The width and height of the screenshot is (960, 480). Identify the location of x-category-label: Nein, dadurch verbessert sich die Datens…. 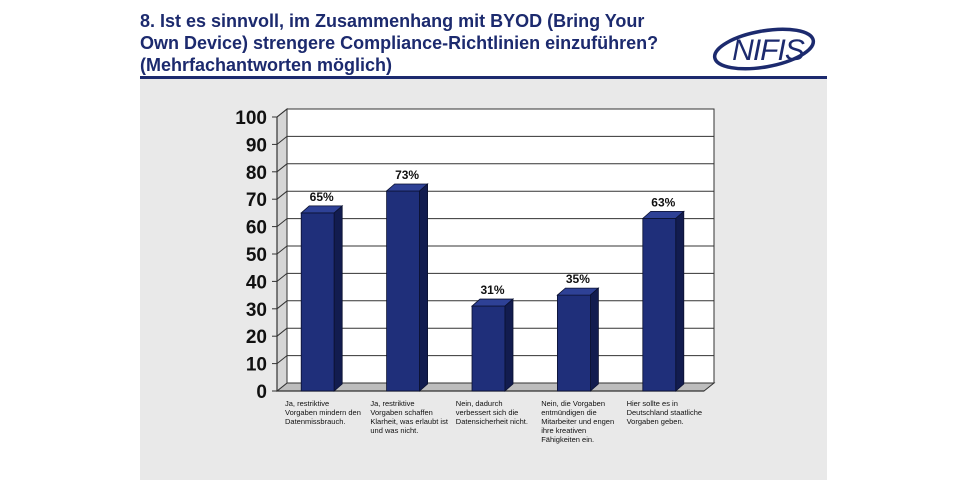
(491, 412).